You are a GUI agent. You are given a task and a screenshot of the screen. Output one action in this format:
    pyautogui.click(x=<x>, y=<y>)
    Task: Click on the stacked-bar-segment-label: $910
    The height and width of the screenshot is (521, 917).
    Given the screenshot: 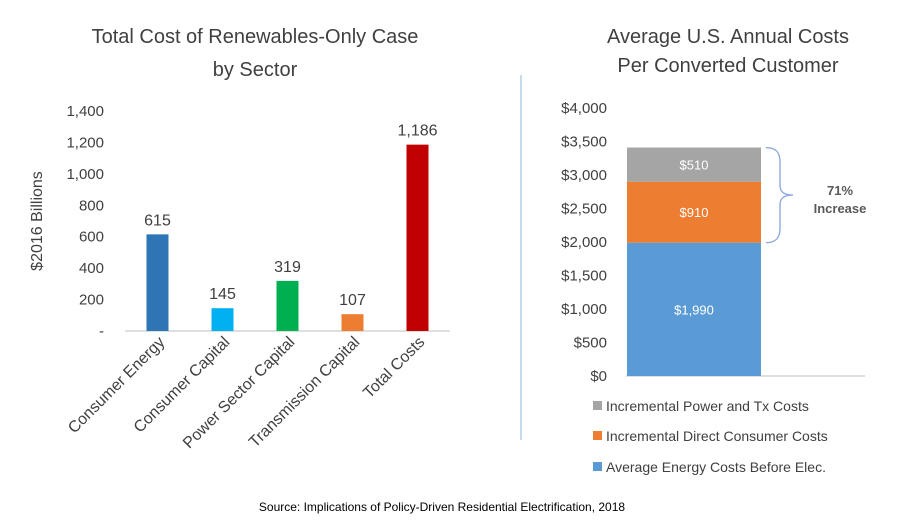 What is the action you would take?
    pyautogui.click(x=694, y=212)
    